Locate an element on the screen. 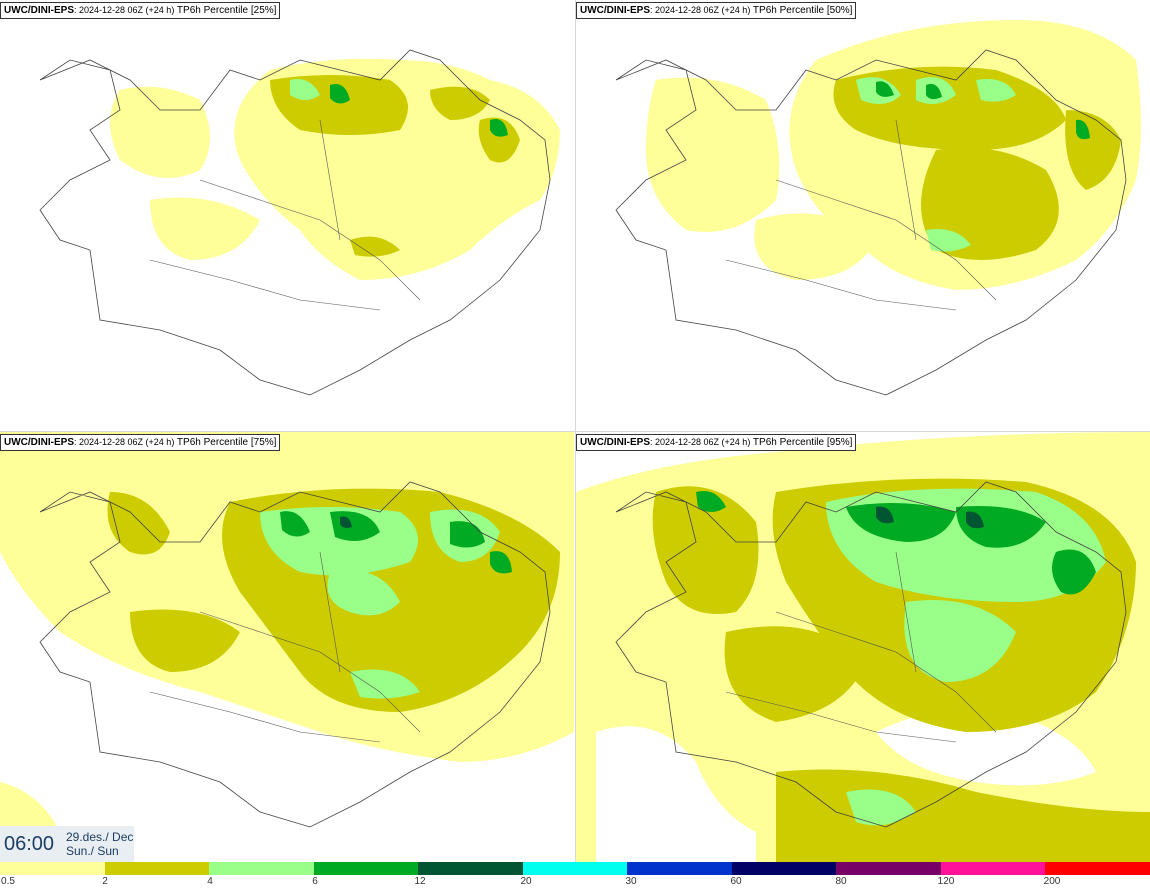 This screenshot has width=1150, height=891. color-legend is located at coordinates (575, 868).